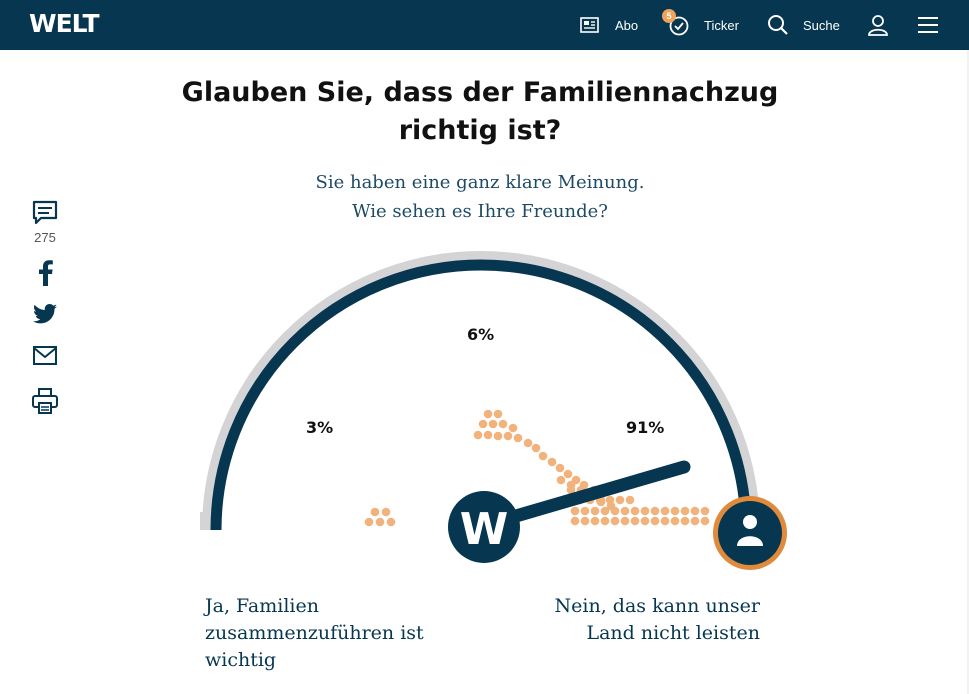 This screenshot has height=694, width=969. I want to click on scrollbar-track, so click(968, 372).